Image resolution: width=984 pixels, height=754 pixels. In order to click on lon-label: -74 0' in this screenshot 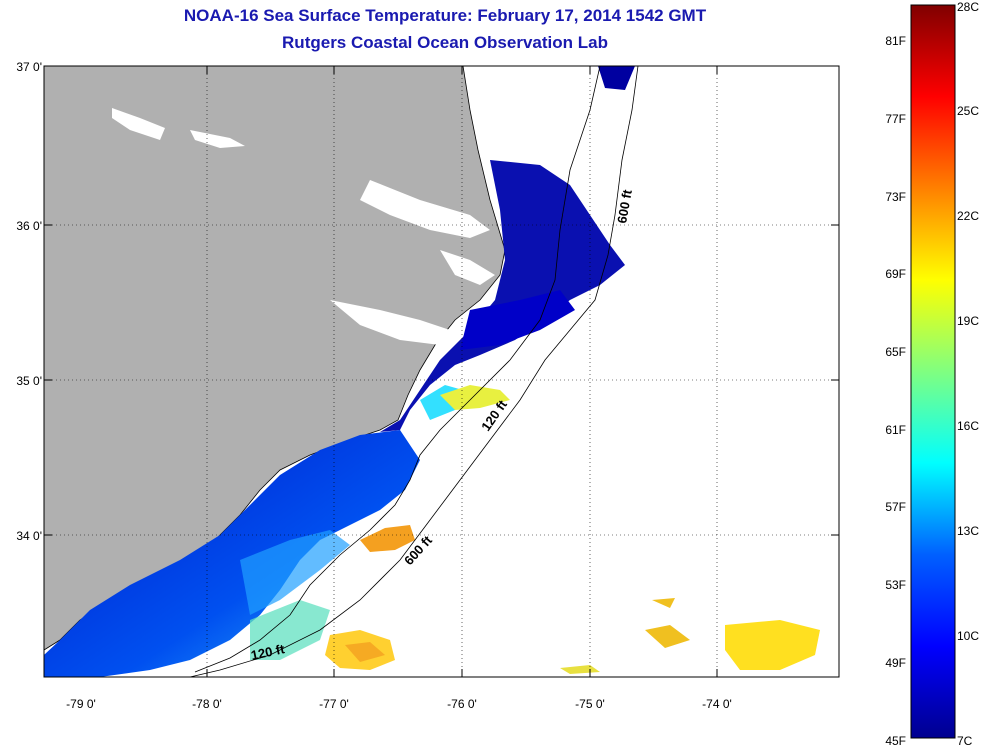, I will do `click(717, 704)`.